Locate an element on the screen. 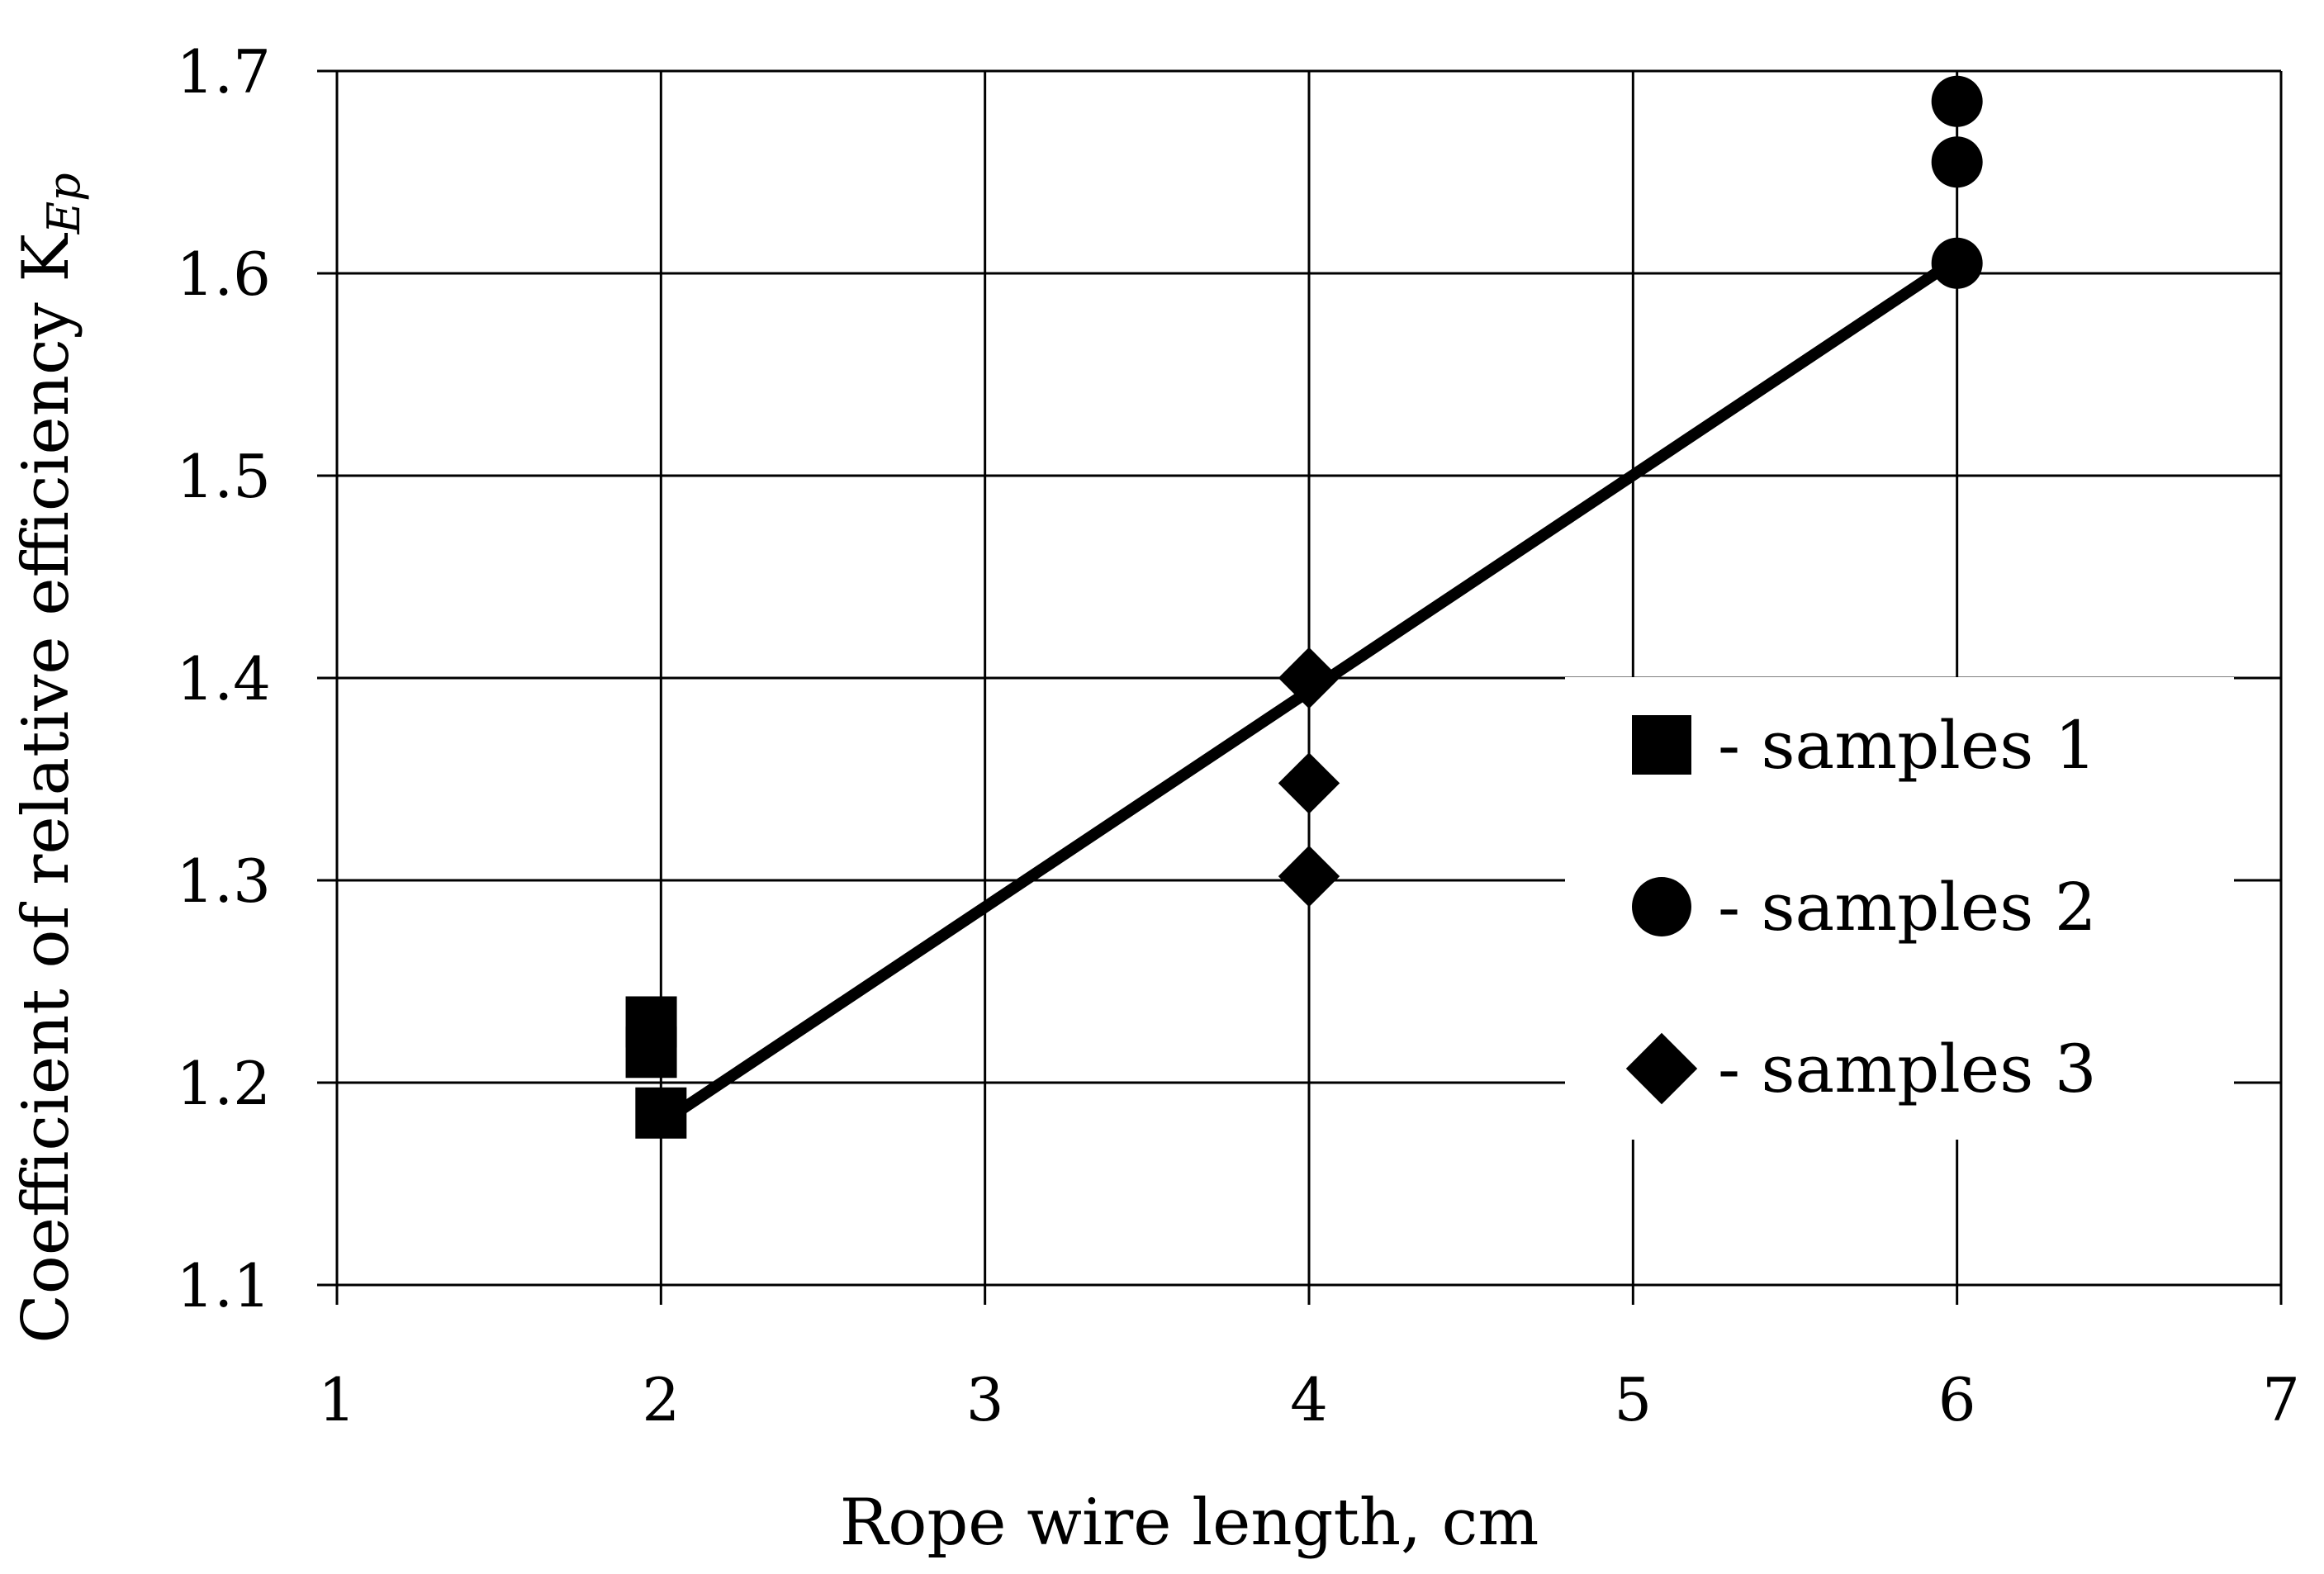 This screenshot has height=1574, width=2324. x-tick-label-3: 4 is located at coordinates (1309, 1399).